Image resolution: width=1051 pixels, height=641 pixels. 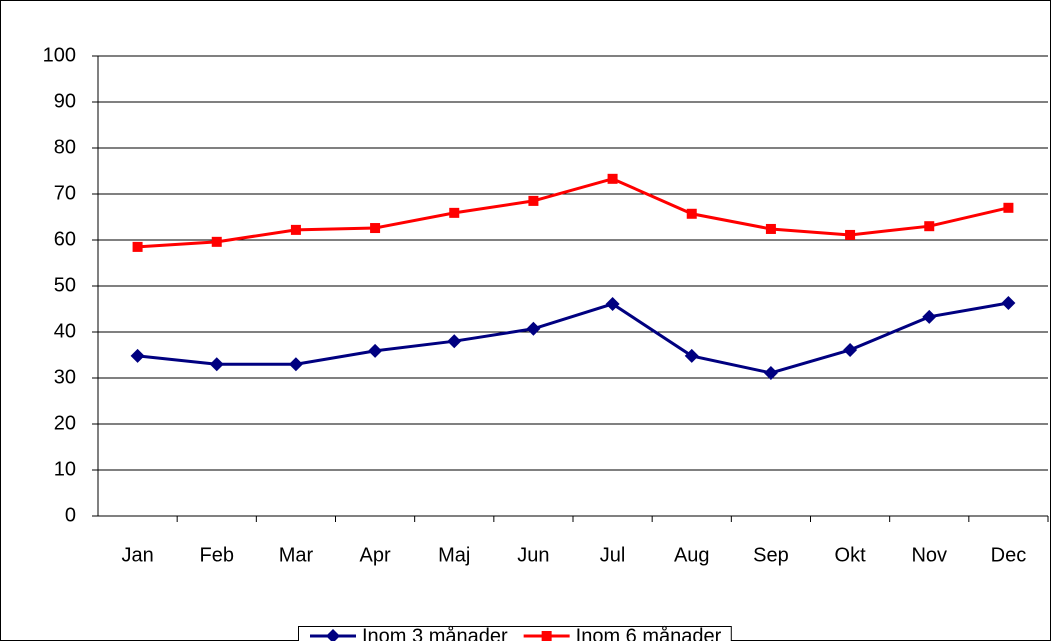 What do you see at coordinates (65, 147) in the screenshot?
I see `y-tick-label: 80` at bounding box center [65, 147].